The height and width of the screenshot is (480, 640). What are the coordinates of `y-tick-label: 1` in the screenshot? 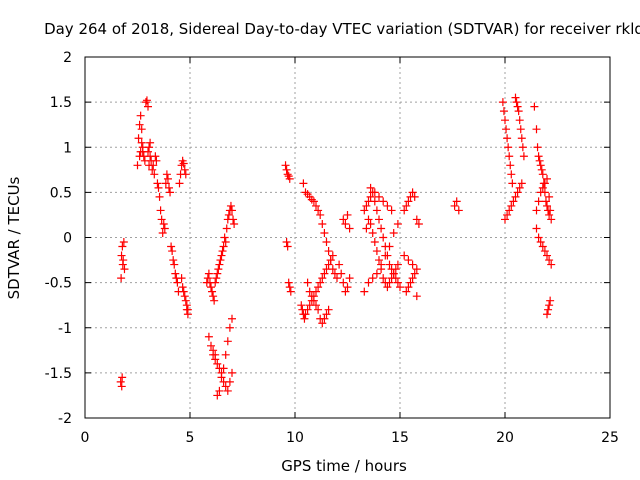 It's located at (67, 148).